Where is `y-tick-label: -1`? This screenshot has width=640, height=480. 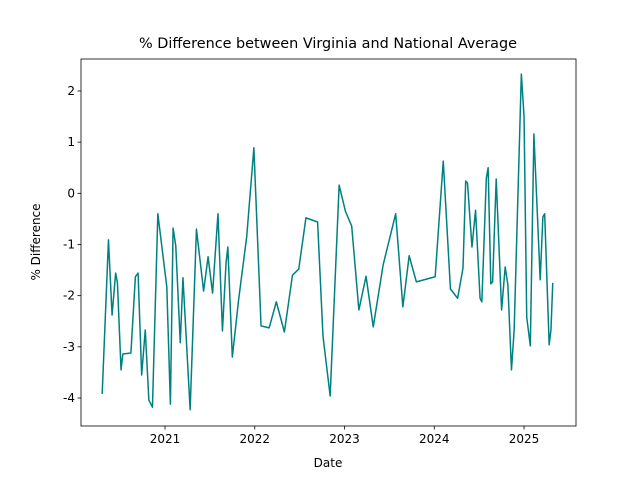
y-tick-label: -1 is located at coordinates (69, 244).